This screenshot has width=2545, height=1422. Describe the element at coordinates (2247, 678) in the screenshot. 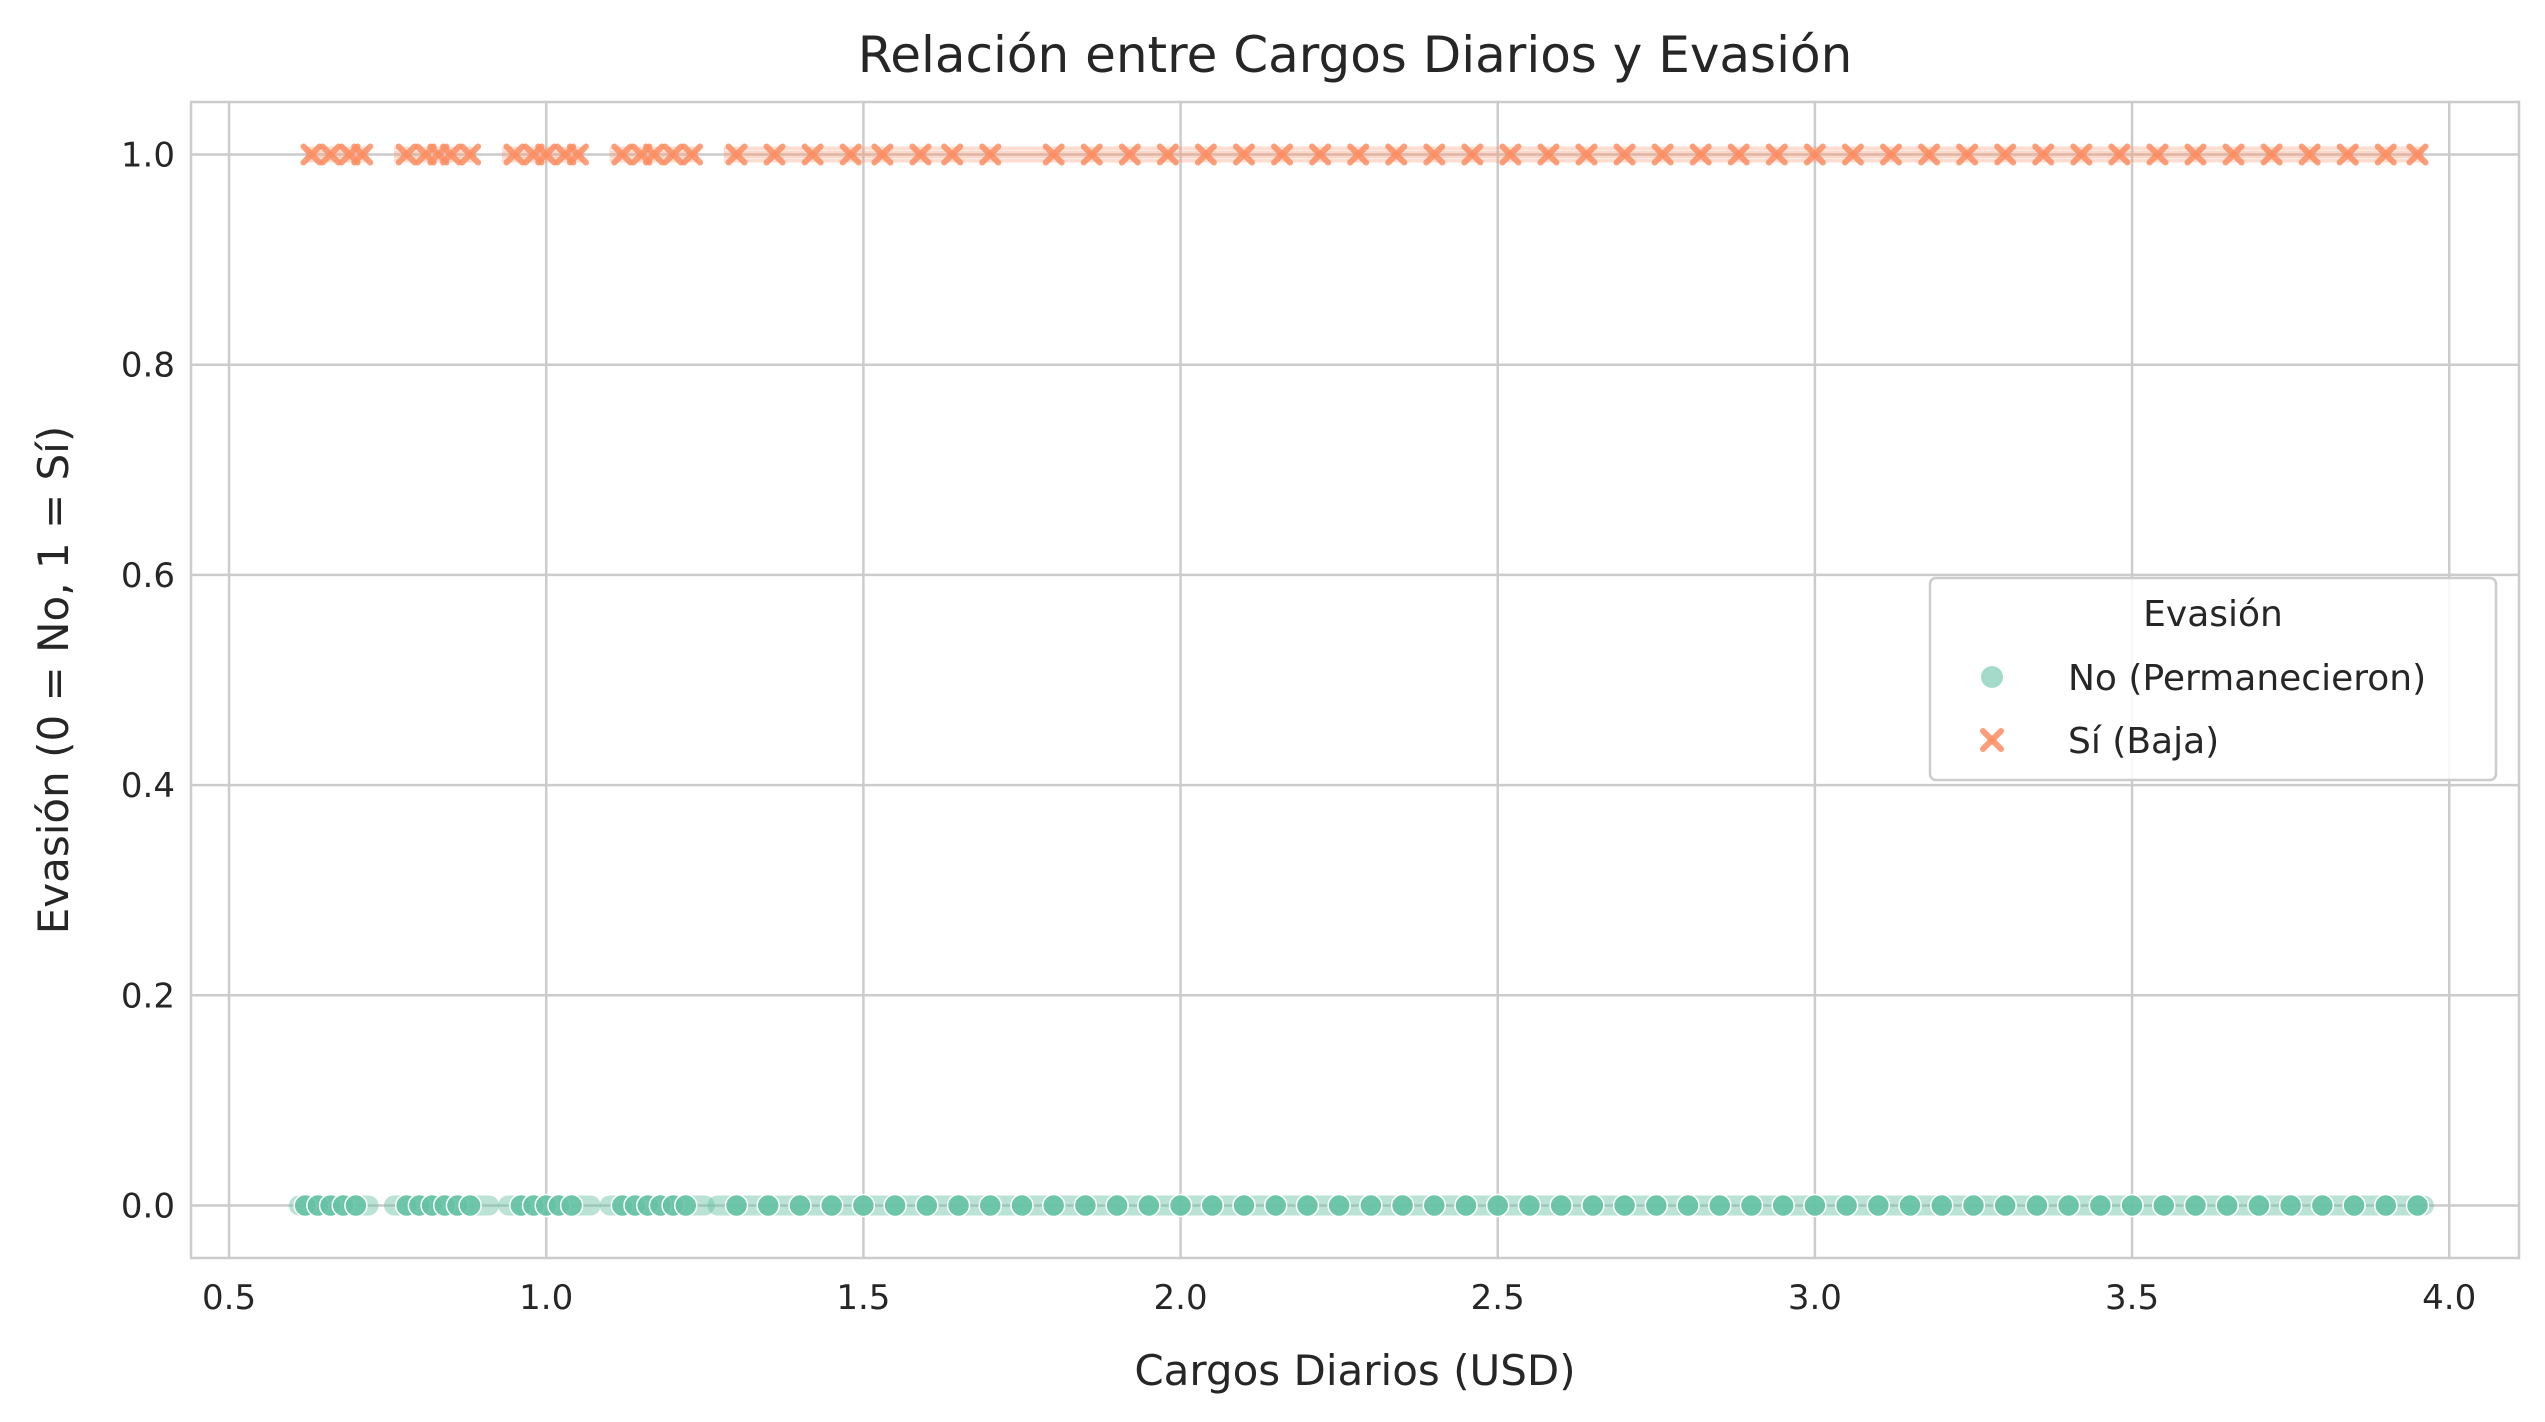

I see `legend-label-no-permanecieron: No (Permanecieron)` at that location.